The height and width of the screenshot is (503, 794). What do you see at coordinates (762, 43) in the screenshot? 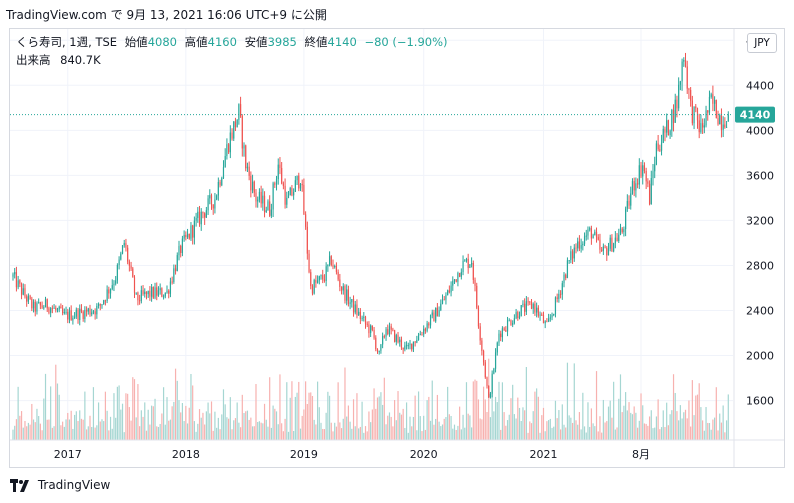
I see `currency-button: JPY` at bounding box center [762, 43].